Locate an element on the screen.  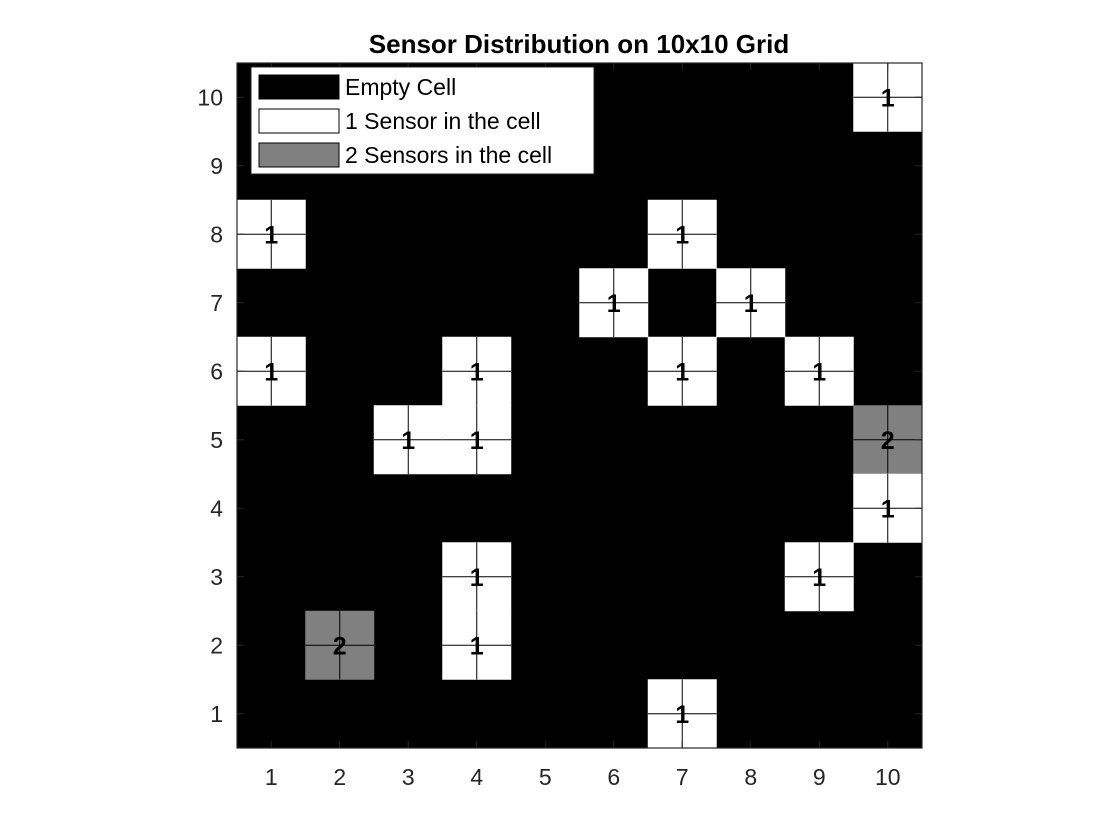
x-tick-label: 1 is located at coordinates (271, 777).